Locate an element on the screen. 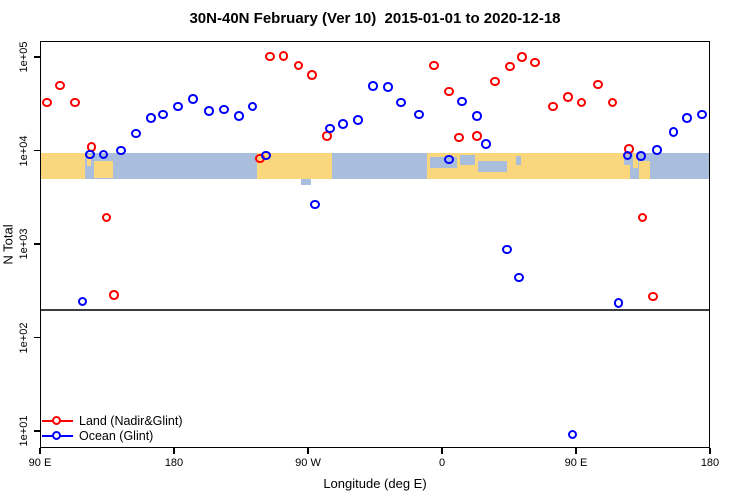  y-axis-label: N Total is located at coordinates (8, 244).